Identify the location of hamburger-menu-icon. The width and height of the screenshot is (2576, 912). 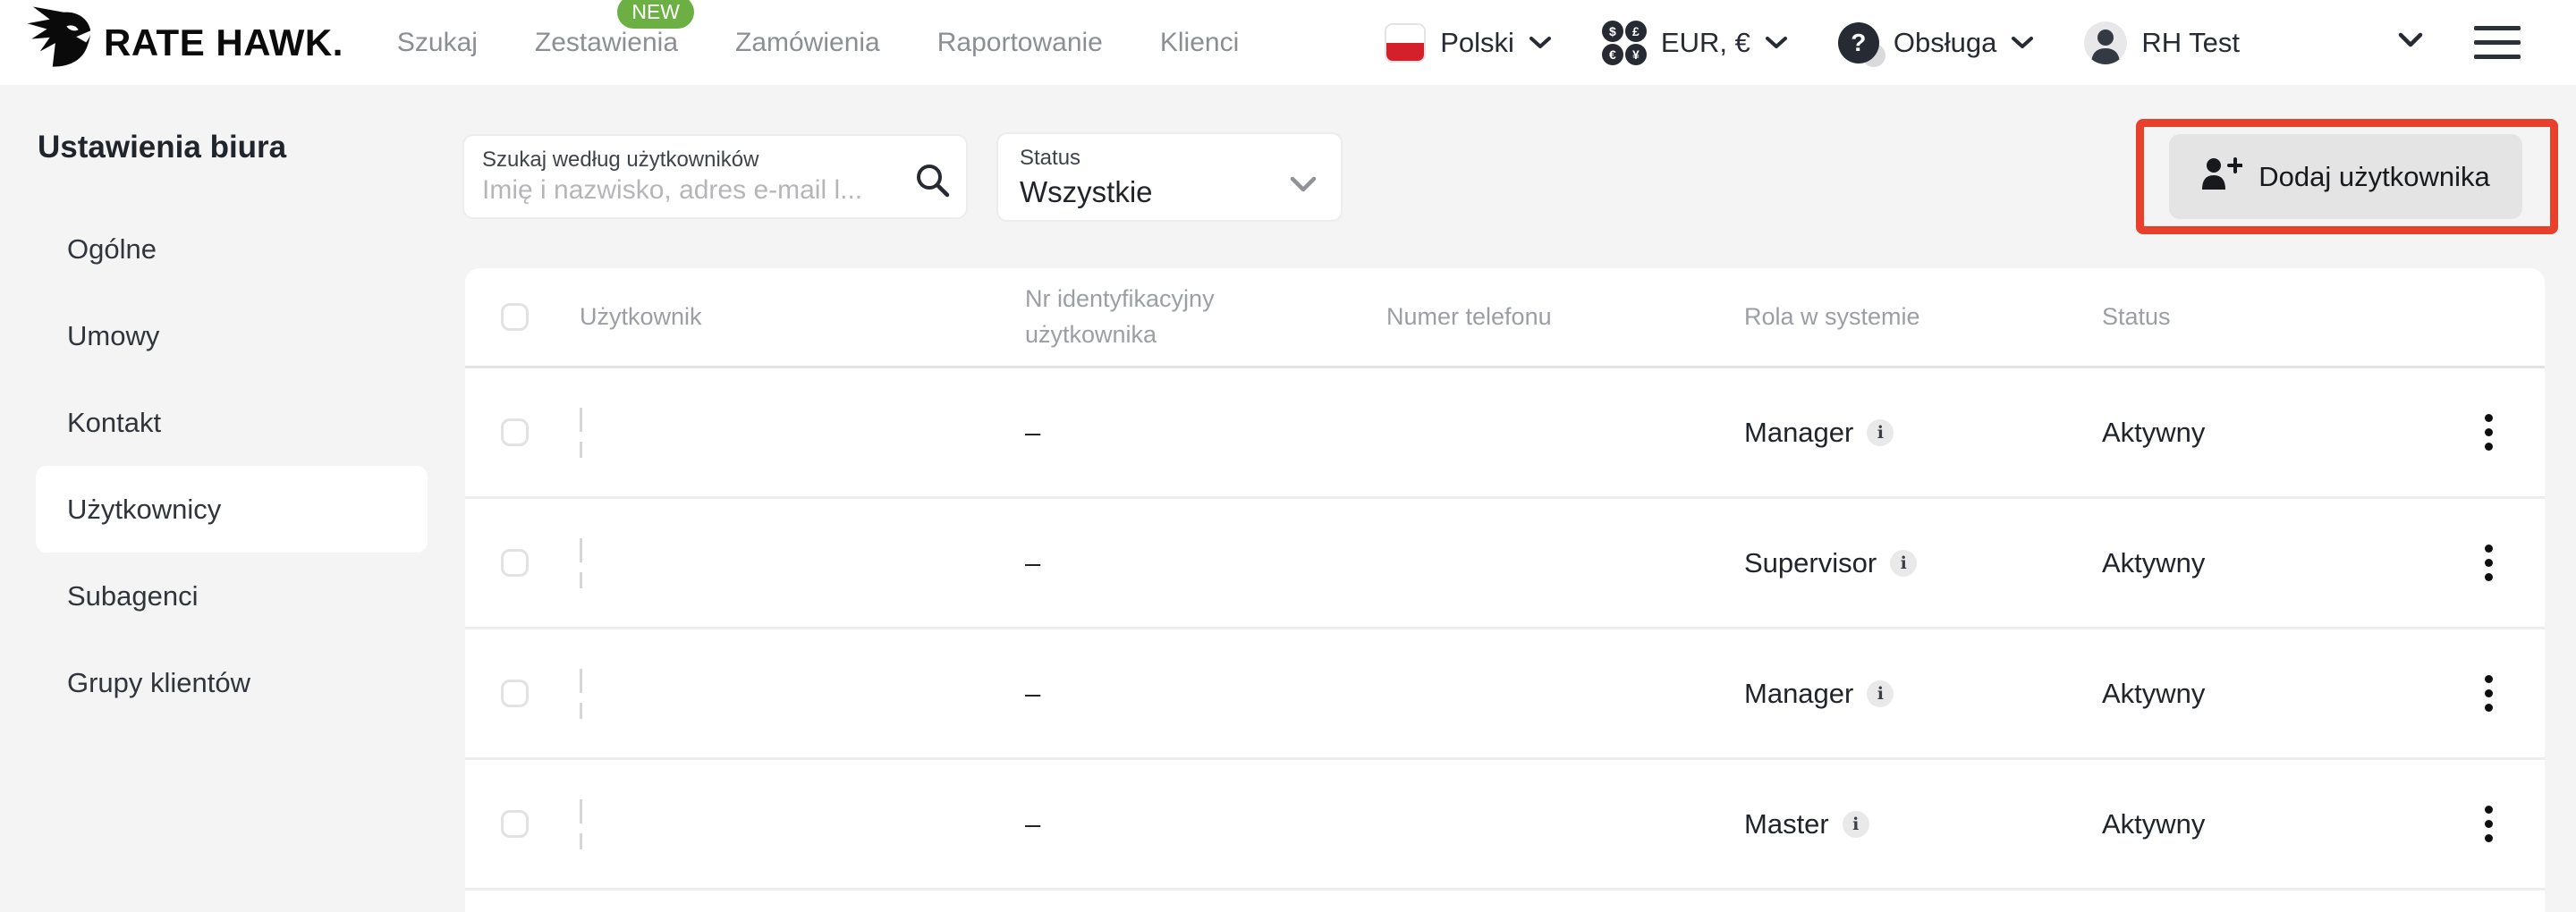
(2497, 43).